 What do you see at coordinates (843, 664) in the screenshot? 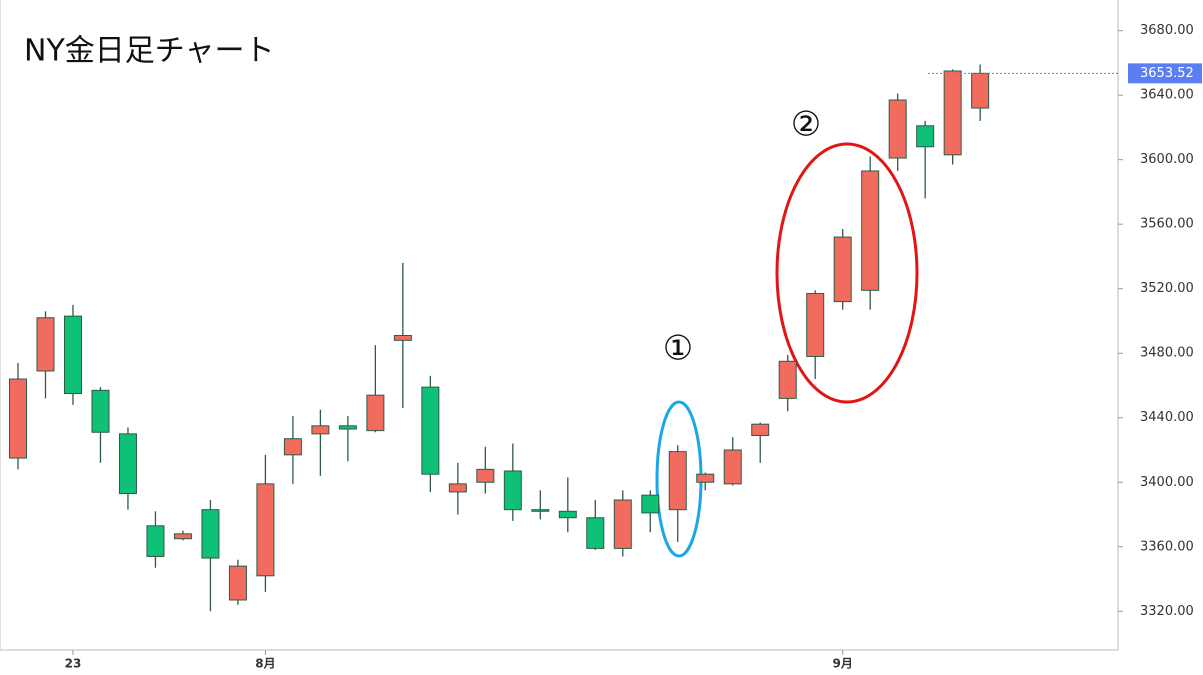
I see `x-tick-label: 9月` at bounding box center [843, 664].